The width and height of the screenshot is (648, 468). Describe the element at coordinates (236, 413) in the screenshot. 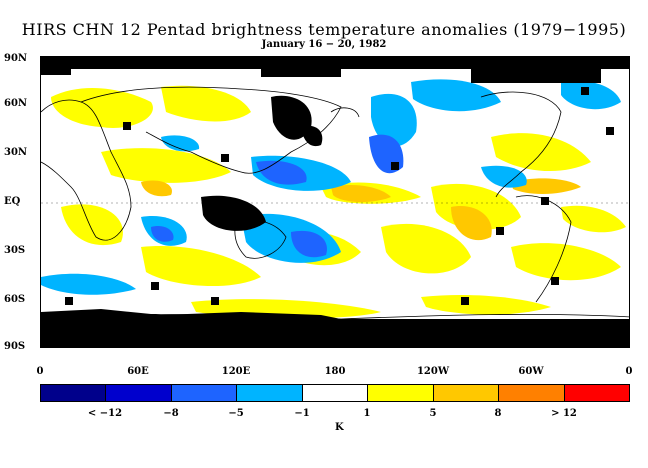

I see `legend-label: −5` at that location.